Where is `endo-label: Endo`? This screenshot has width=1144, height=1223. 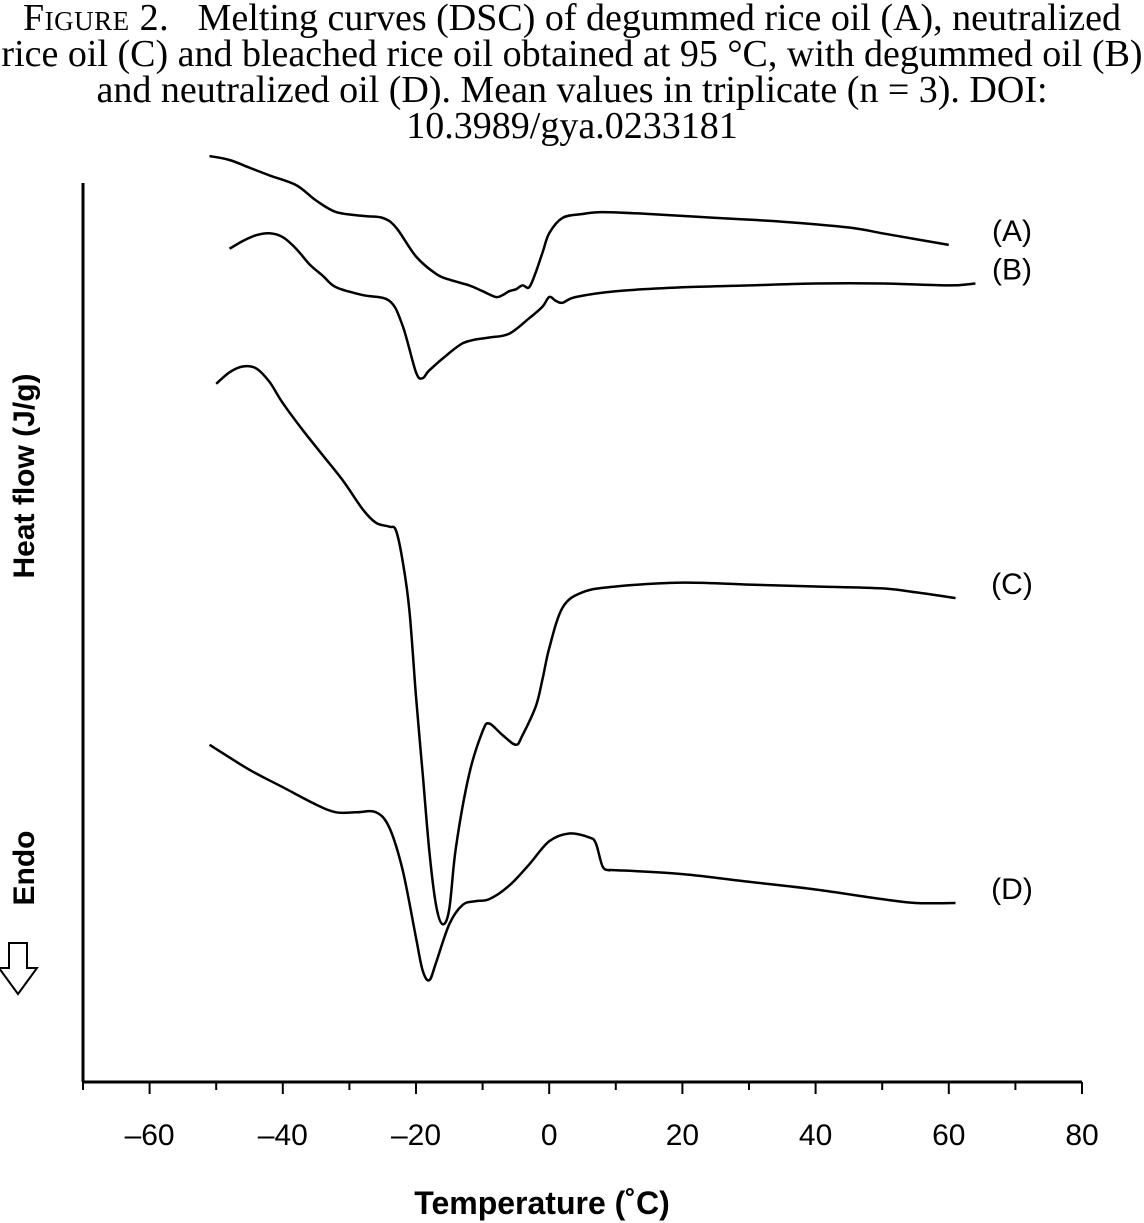 endo-label: Endo is located at coordinates (24, 868).